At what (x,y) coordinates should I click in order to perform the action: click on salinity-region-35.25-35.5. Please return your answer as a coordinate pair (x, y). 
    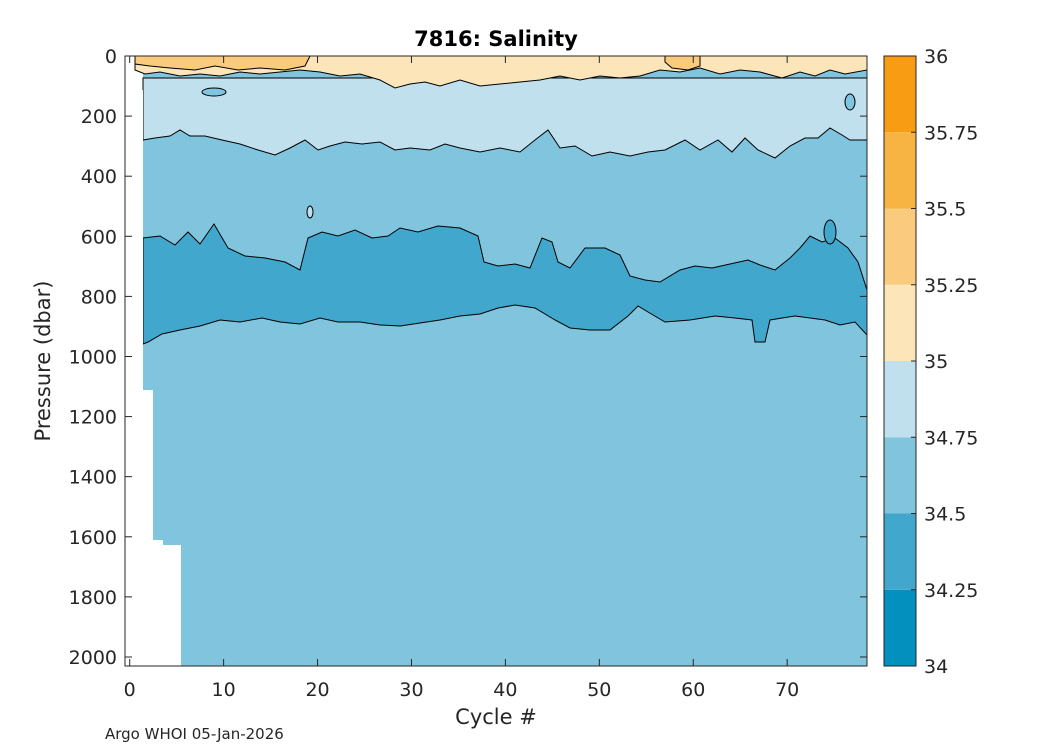
    Looking at the image, I should click on (222, 63).